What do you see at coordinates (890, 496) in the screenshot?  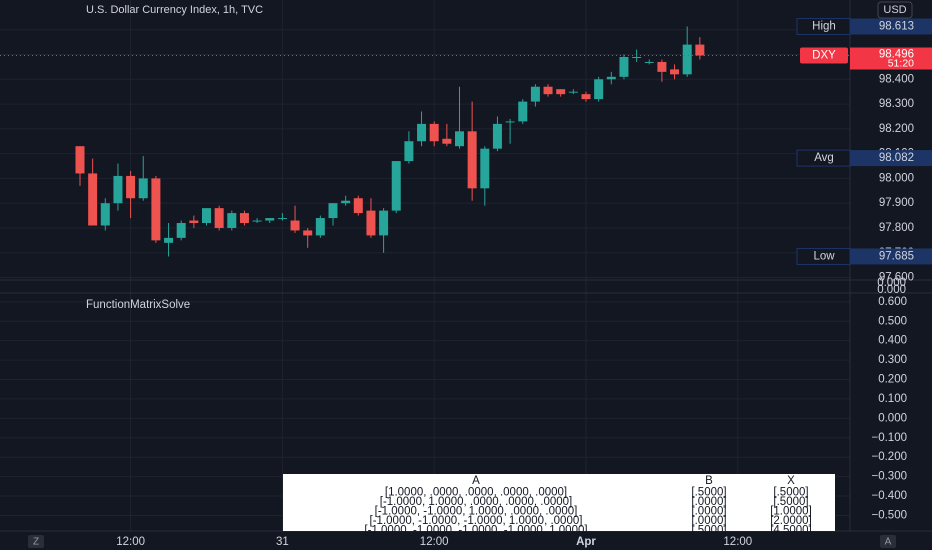 I see `y-tick-label: −0.400` at bounding box center [890, 496].